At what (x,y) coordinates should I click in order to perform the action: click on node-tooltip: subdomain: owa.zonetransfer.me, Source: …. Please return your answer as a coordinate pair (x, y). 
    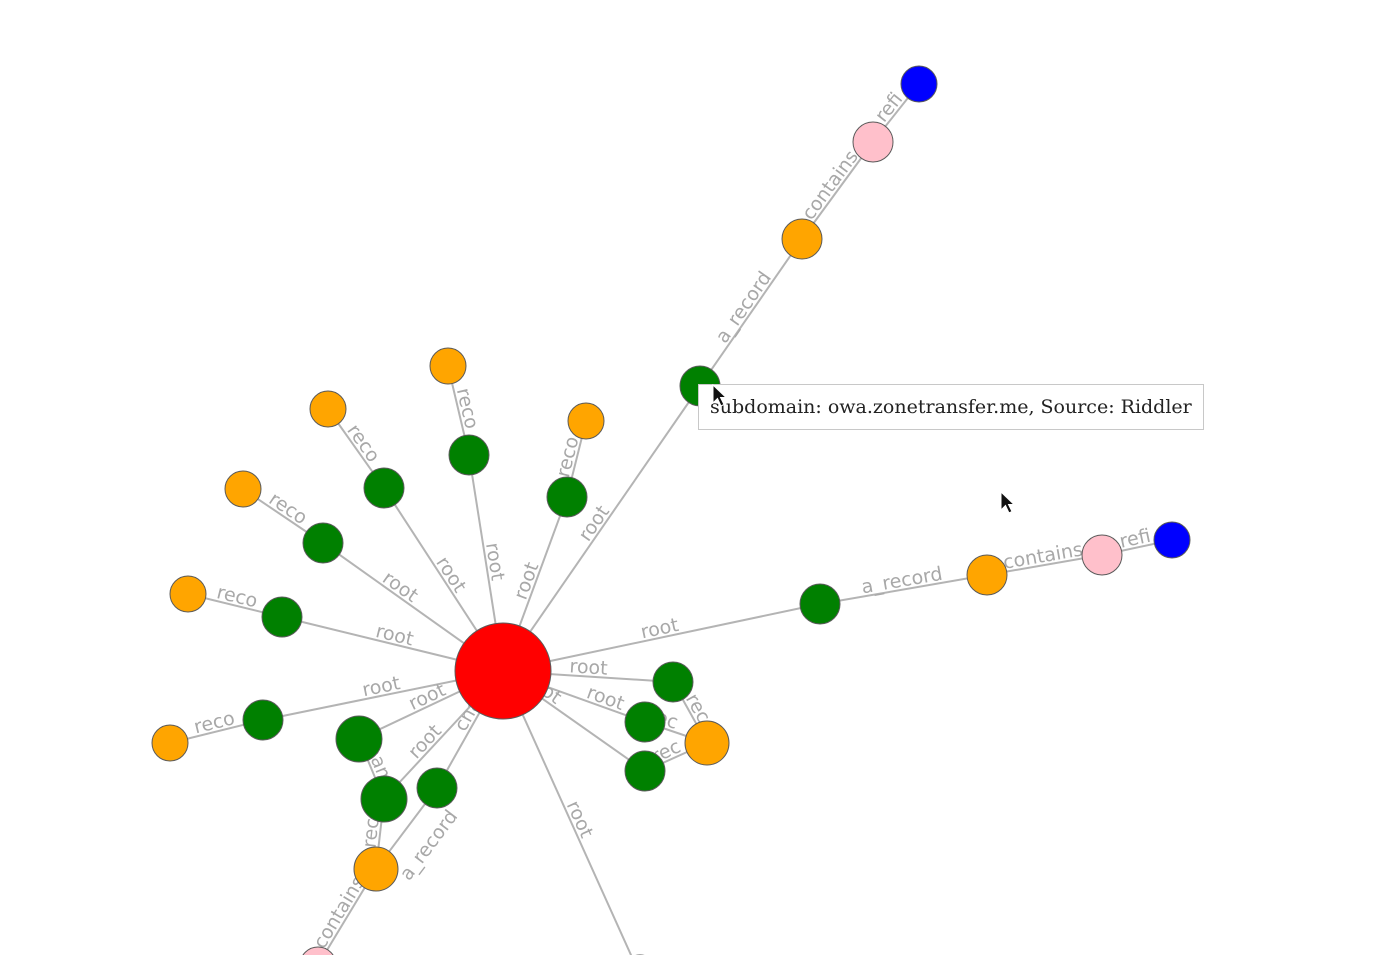
    Looking at the image, I should click on (951, 407).